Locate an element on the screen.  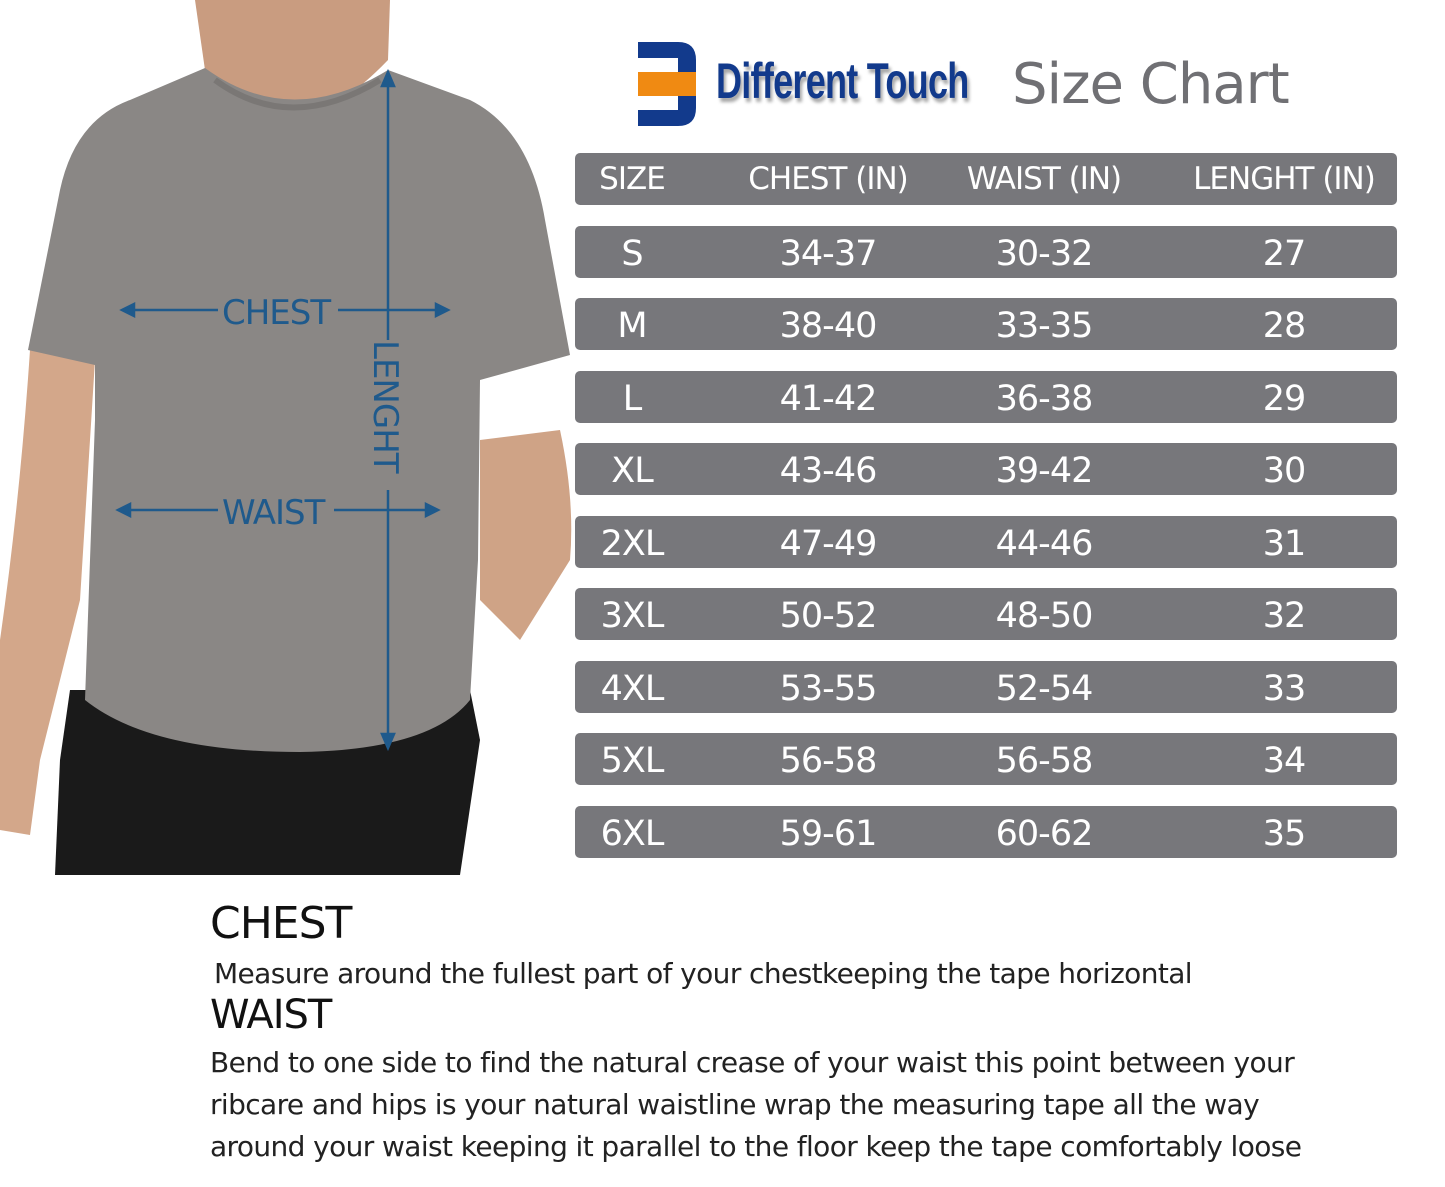
waist-measure-label: WAIST is located at coordinates (274, 513).